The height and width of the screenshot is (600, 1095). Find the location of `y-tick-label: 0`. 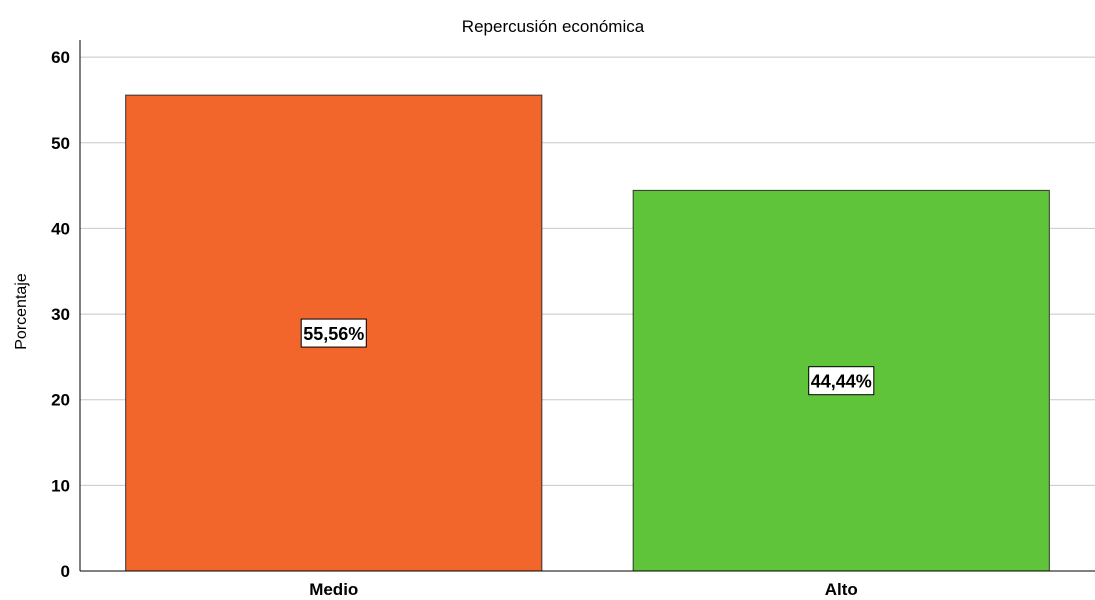

y-tick-label: 0 is located at coordinates (65, 571).